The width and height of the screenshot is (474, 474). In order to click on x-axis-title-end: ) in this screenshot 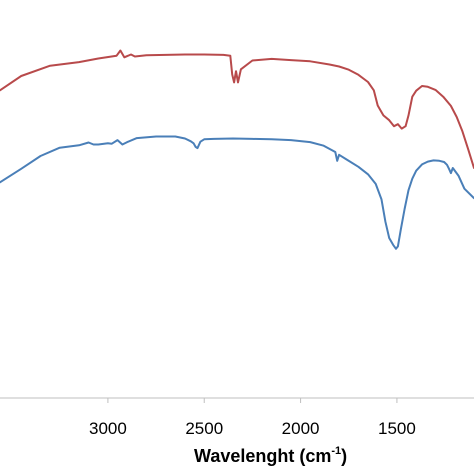, I will do `click(344, 456)`.